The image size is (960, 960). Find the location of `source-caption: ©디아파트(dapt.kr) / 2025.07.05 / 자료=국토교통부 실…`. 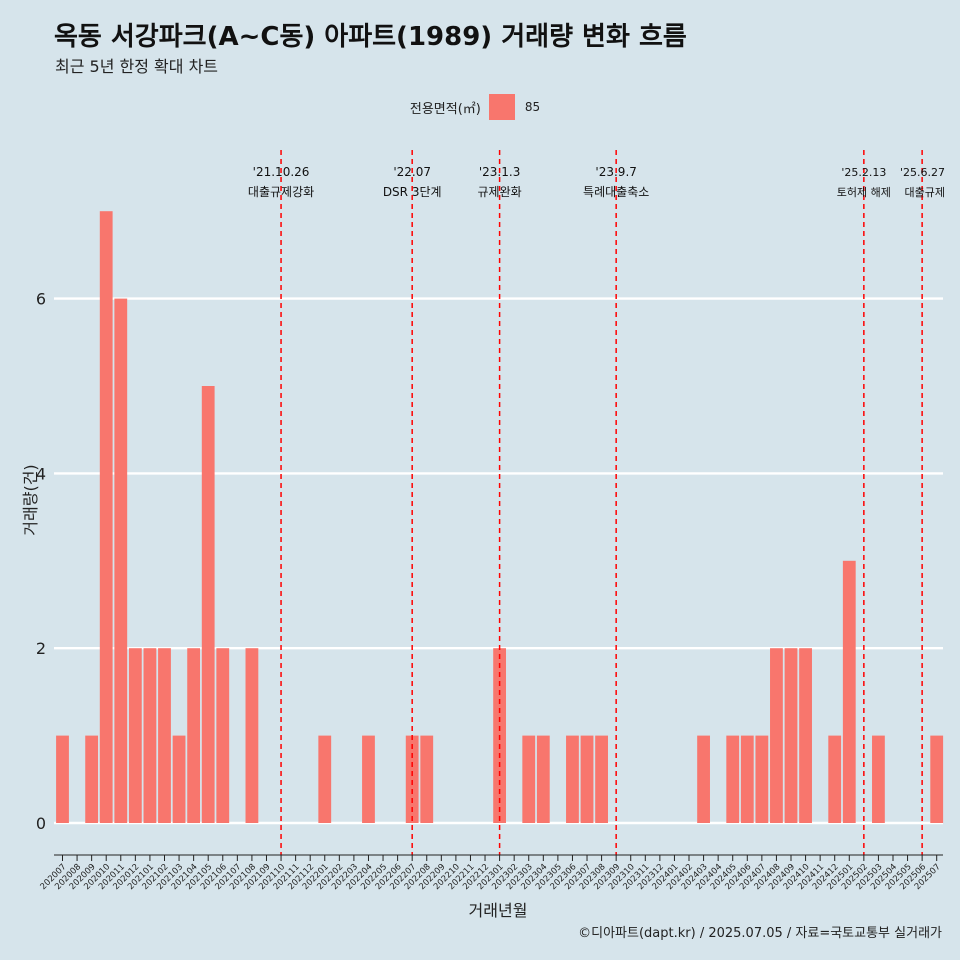

source-caption: ©디아파트(dapt.kr) / 2025.07.05 / 자료=국토교통부 실… is located at coordinates (760, 933).